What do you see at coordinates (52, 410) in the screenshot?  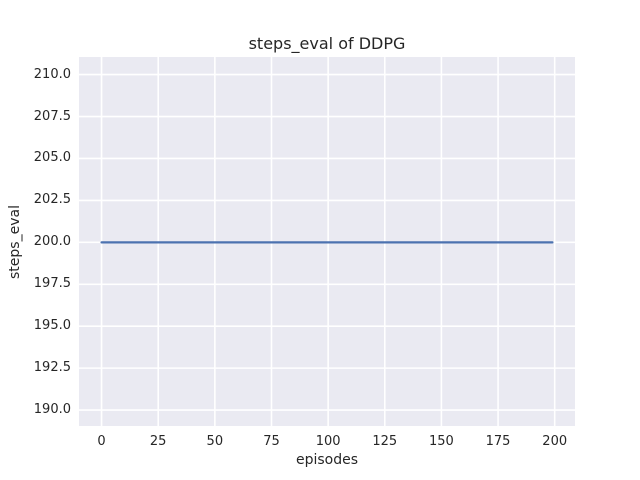 I see `y-tick-label: 190.0` at bounding box center [52, 410].